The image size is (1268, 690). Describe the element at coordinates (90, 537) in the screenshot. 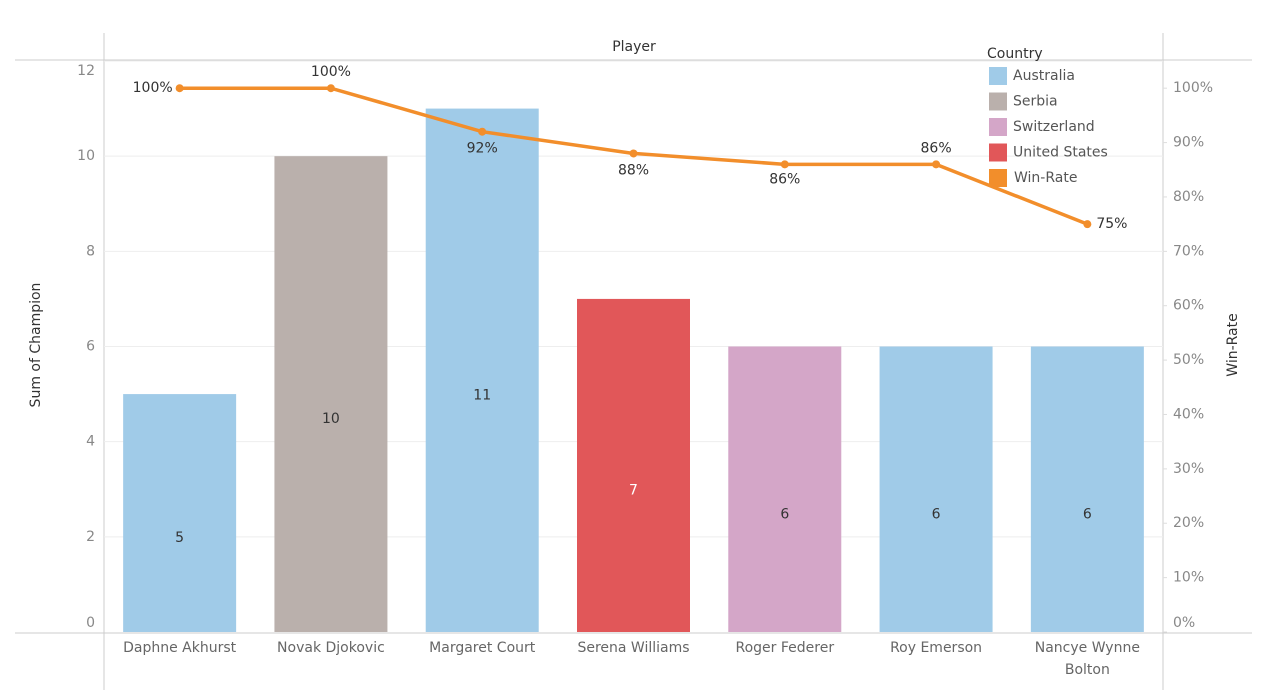

I see `y-tick-label: 2` at that location.